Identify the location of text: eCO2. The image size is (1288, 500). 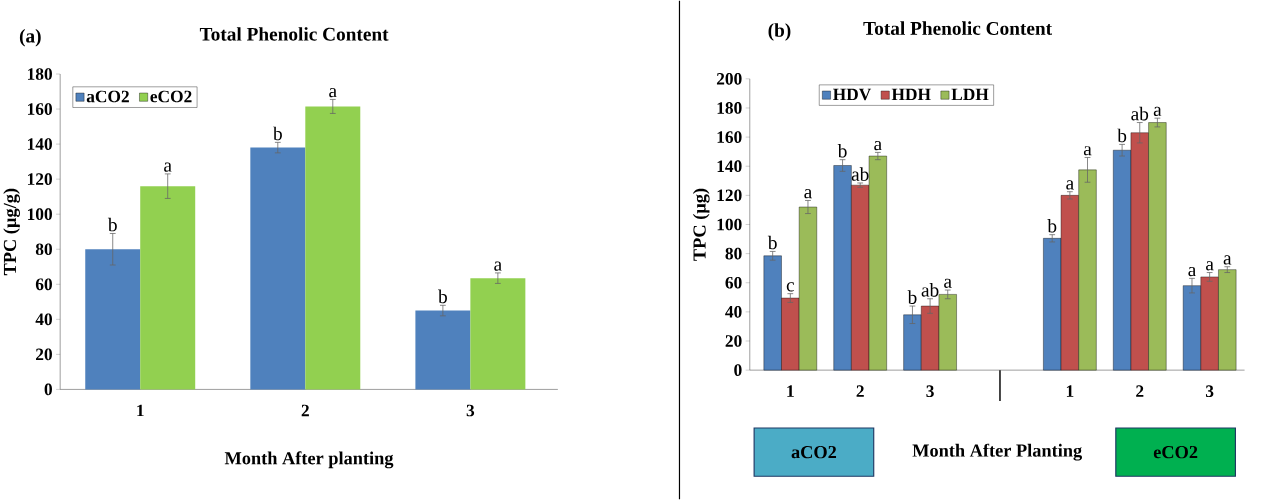
(1175, 452).